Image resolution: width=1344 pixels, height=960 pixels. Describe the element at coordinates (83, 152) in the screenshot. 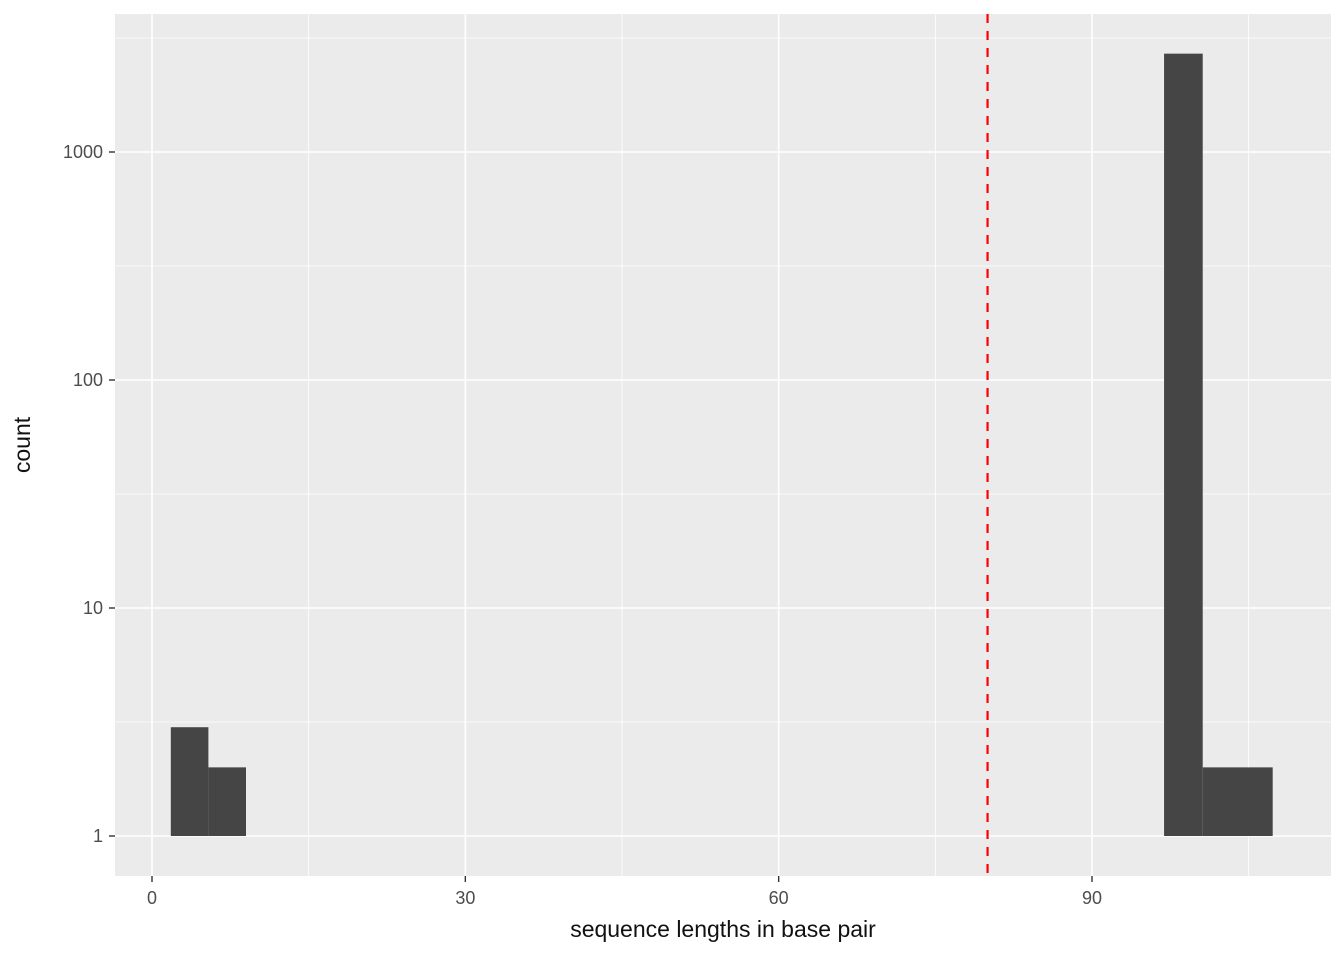

I see `y-tick-label: 1000` at that location.